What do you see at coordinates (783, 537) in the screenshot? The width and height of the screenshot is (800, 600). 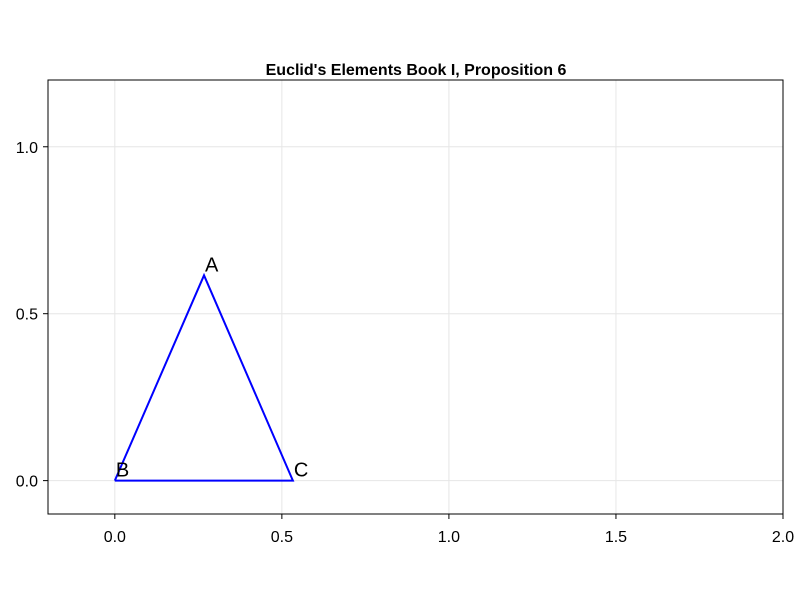 I see `x-tick-label: 2.0` at bounding box center [783, 537].